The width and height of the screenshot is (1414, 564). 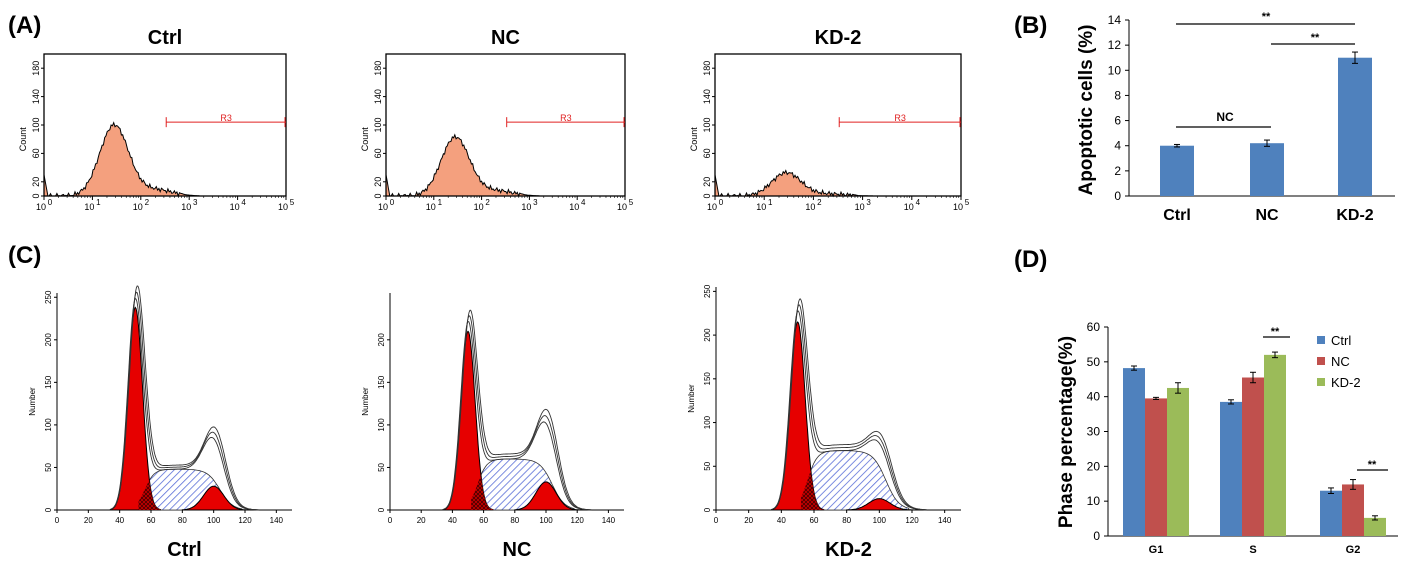 I want to click on gate-label: R3, so click(x=900, y=118).